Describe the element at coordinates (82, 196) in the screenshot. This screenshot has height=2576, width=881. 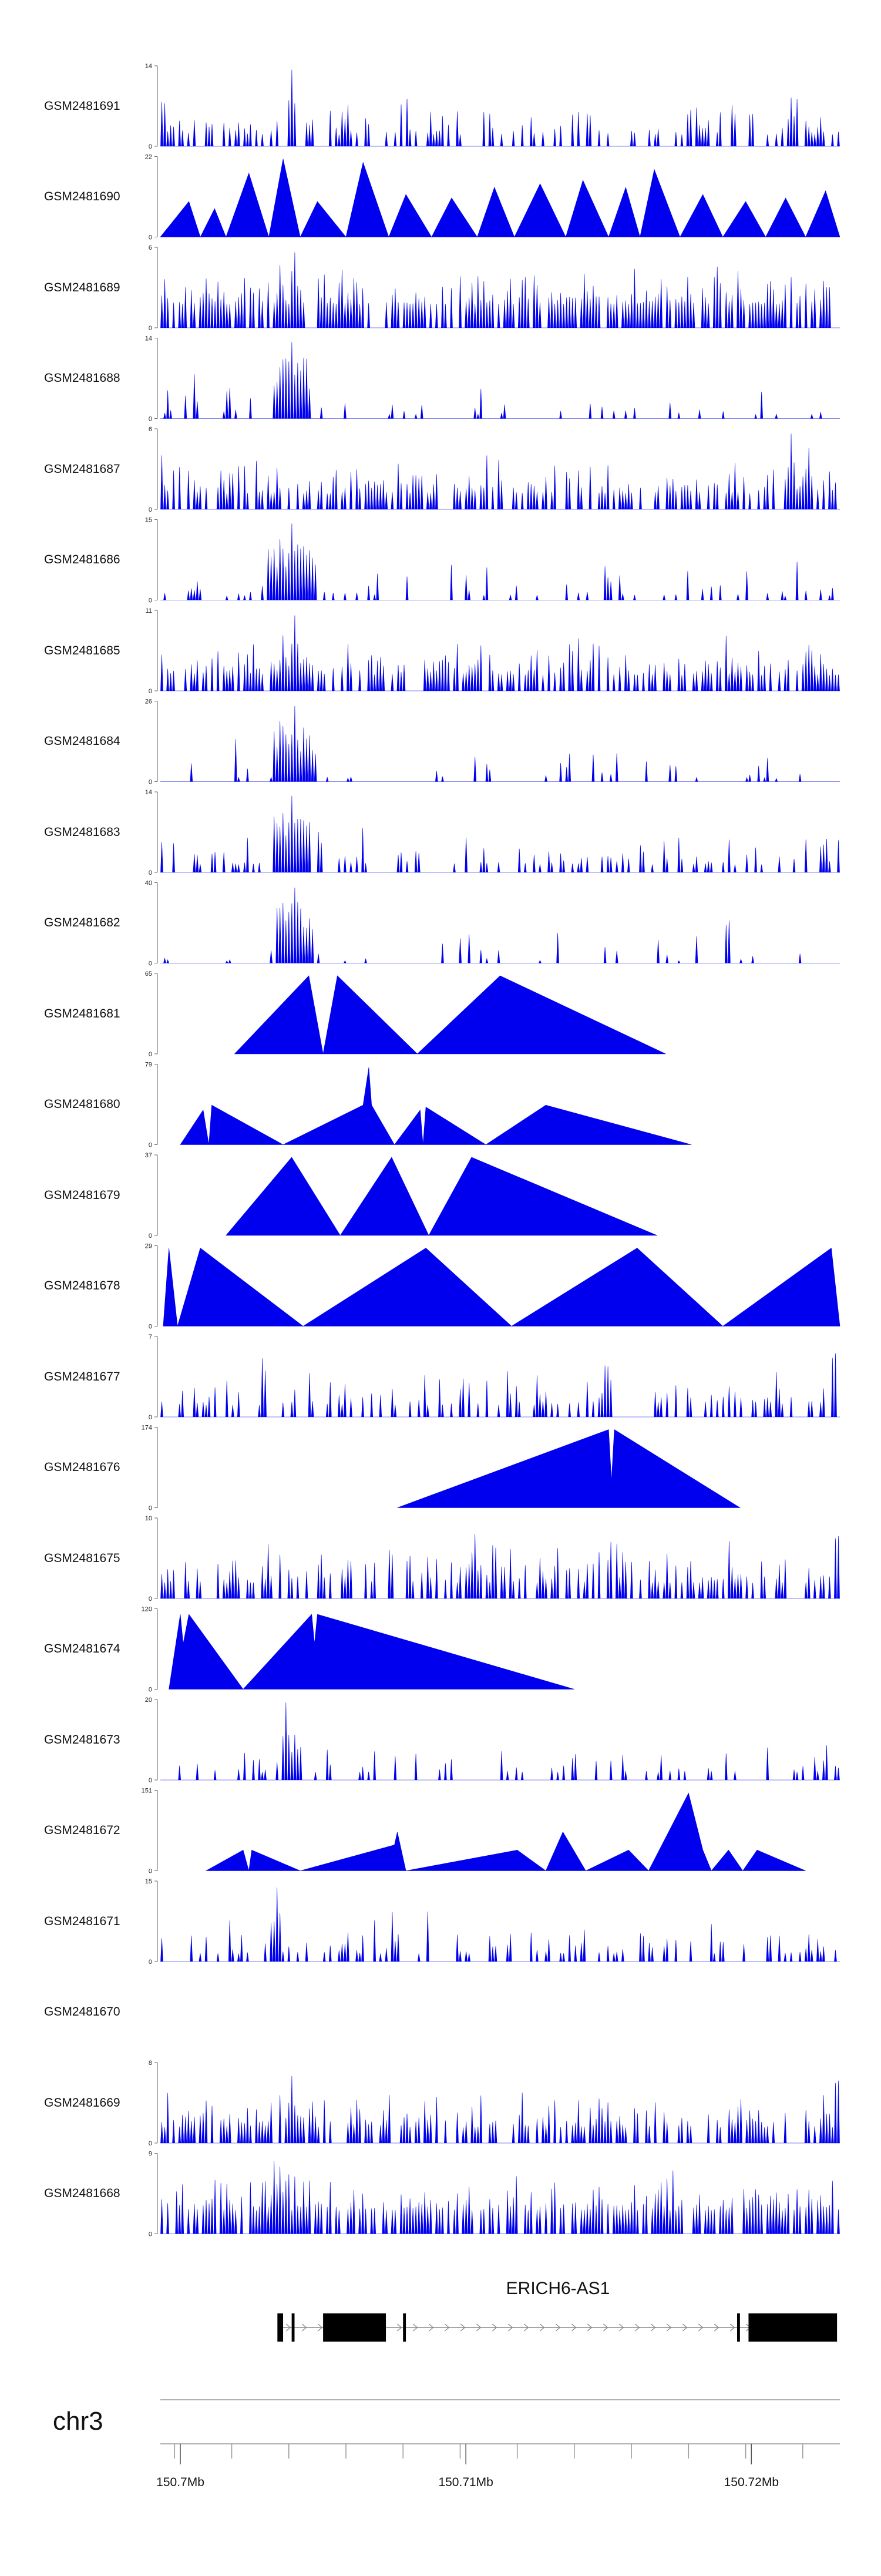
I see `track-label: GSM2481690` at that location.